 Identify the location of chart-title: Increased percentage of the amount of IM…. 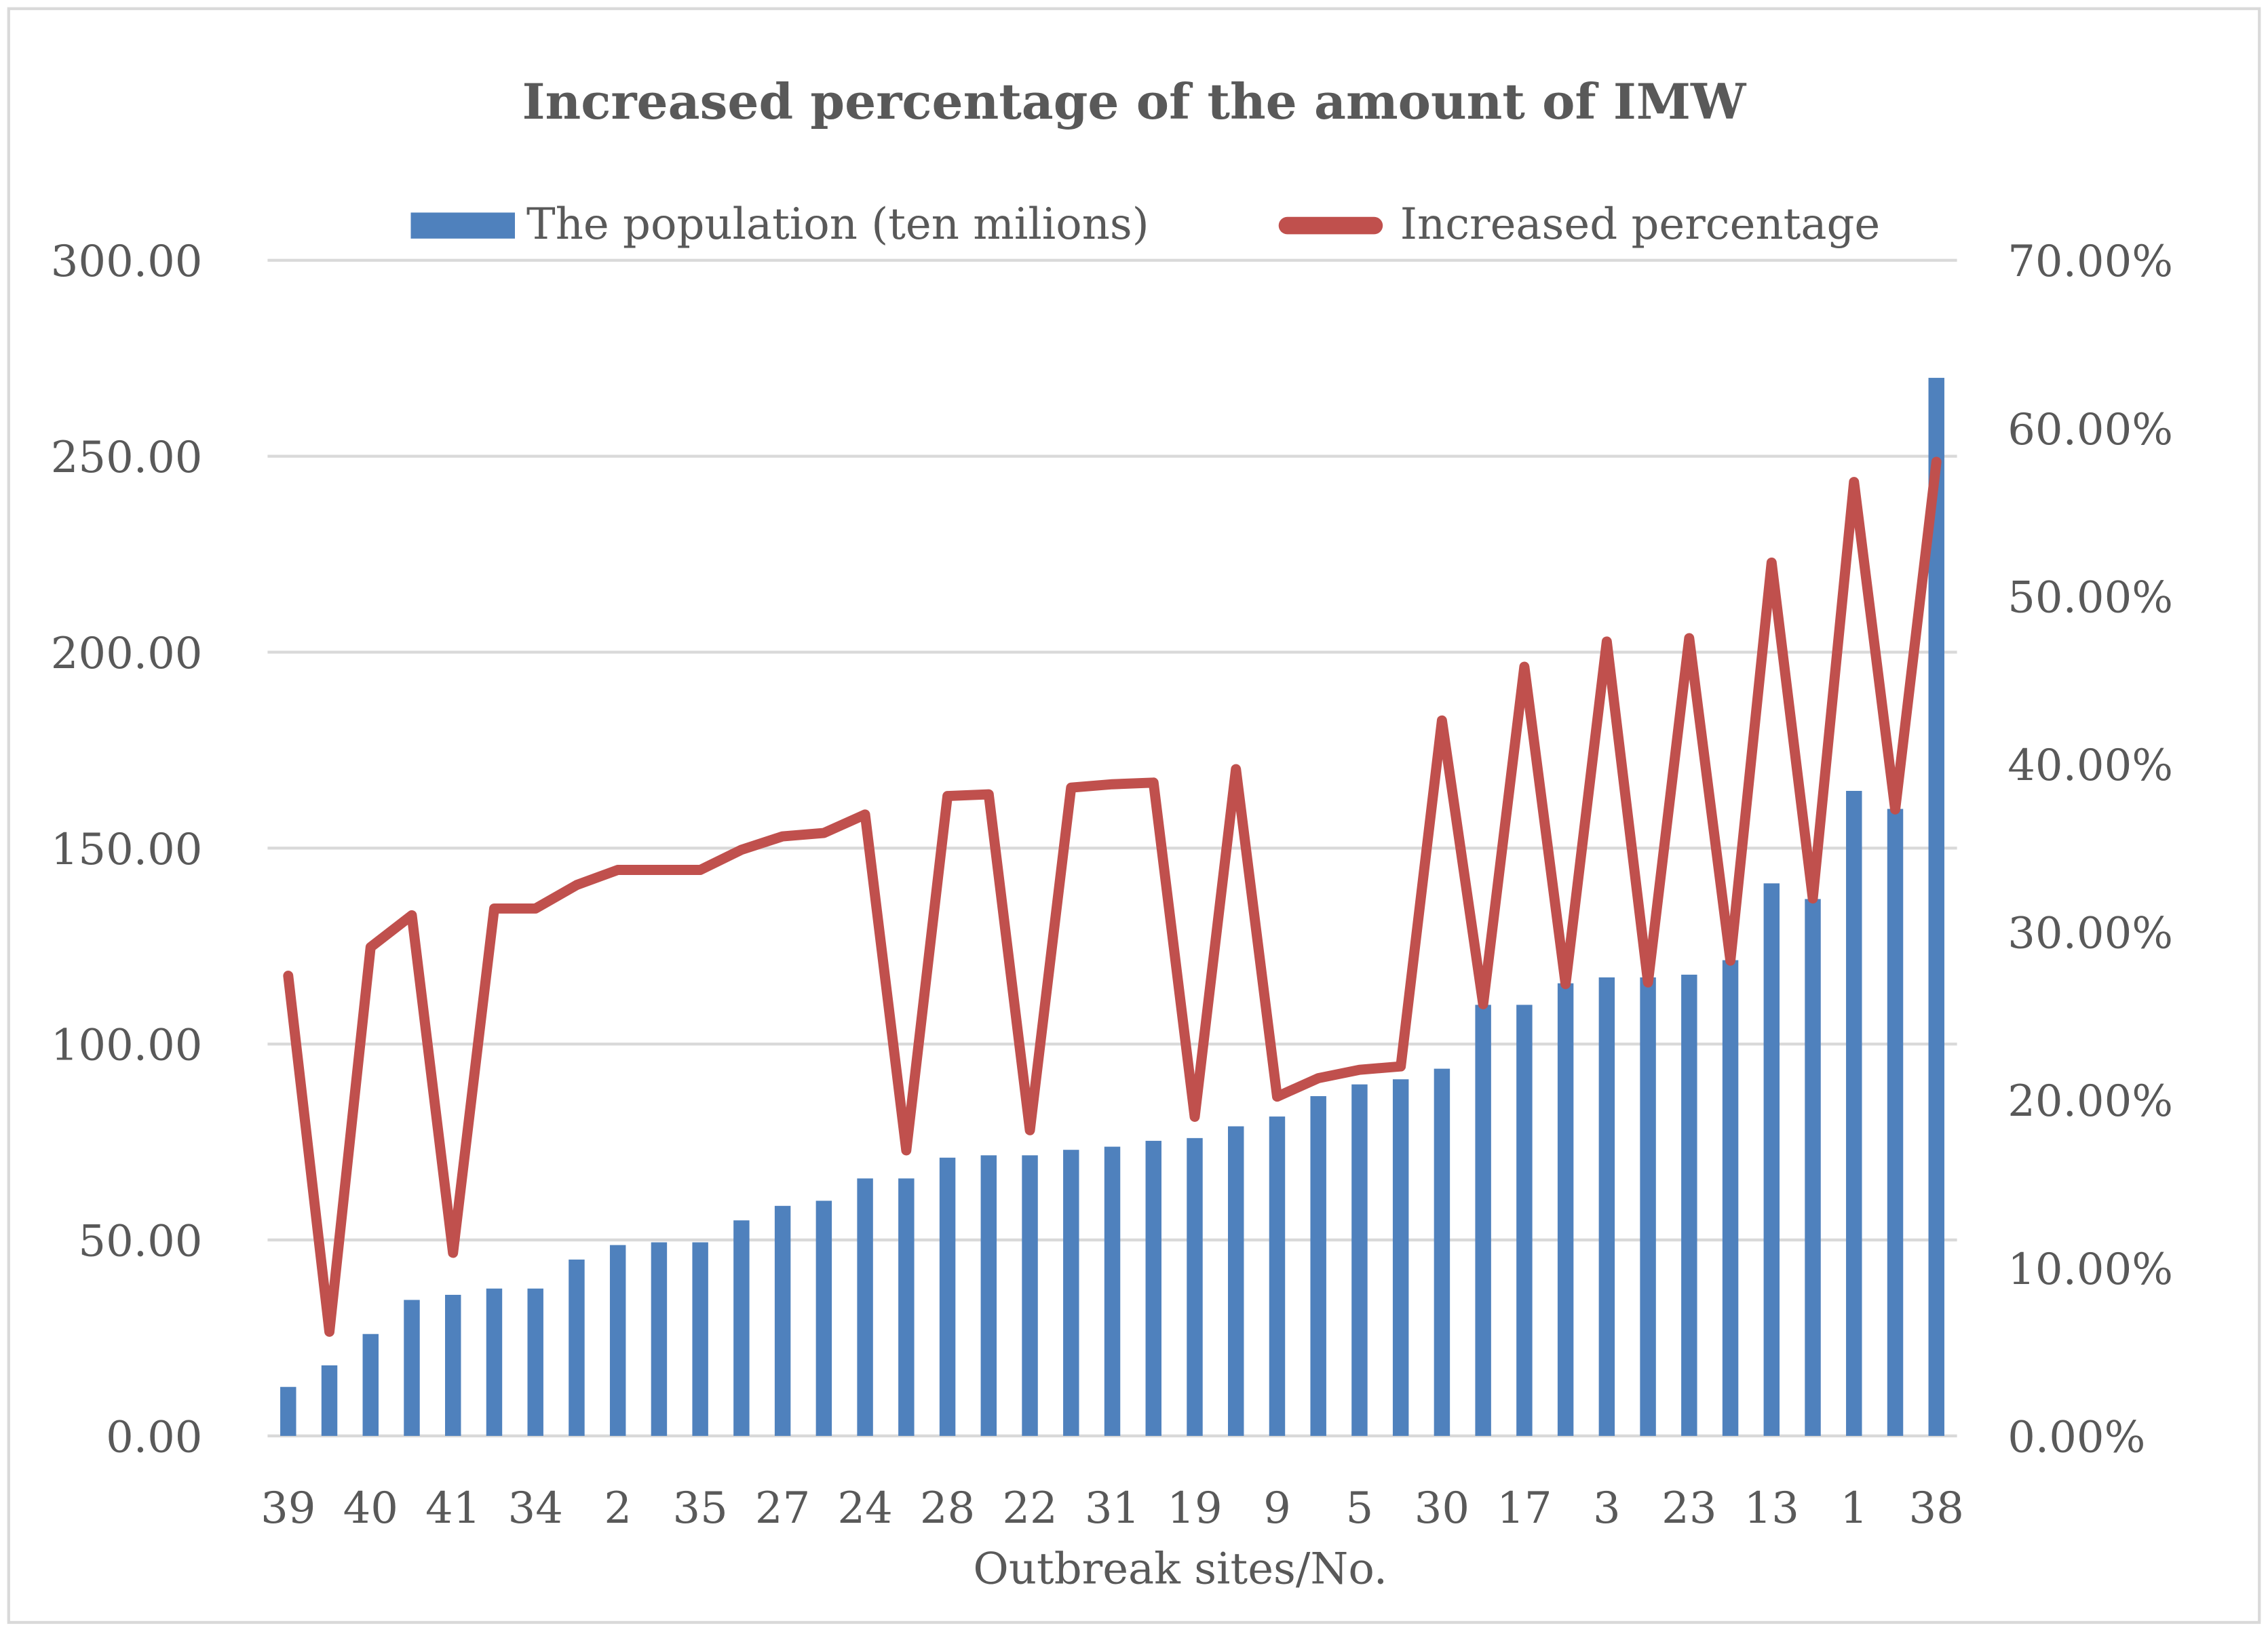
(1134, 102).